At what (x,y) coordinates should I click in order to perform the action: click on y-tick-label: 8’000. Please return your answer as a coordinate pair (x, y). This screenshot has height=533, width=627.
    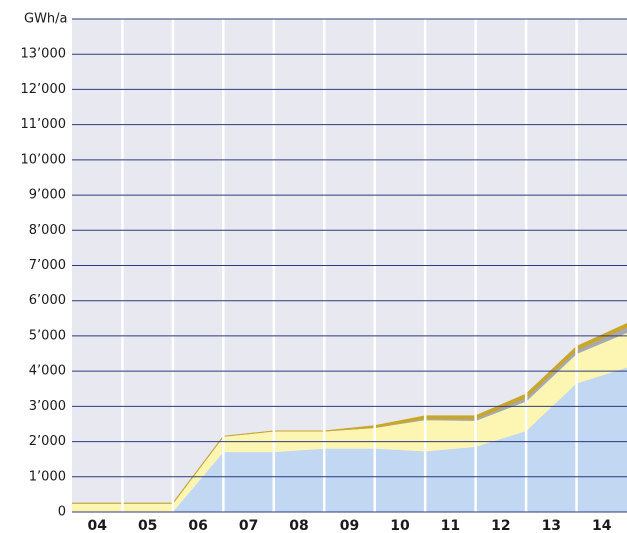
    Looking at the image, I should click on (47, 230).